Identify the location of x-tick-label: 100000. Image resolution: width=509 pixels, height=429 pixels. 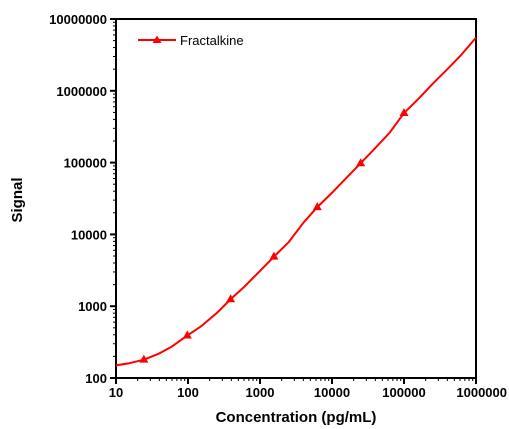
(403, 392).